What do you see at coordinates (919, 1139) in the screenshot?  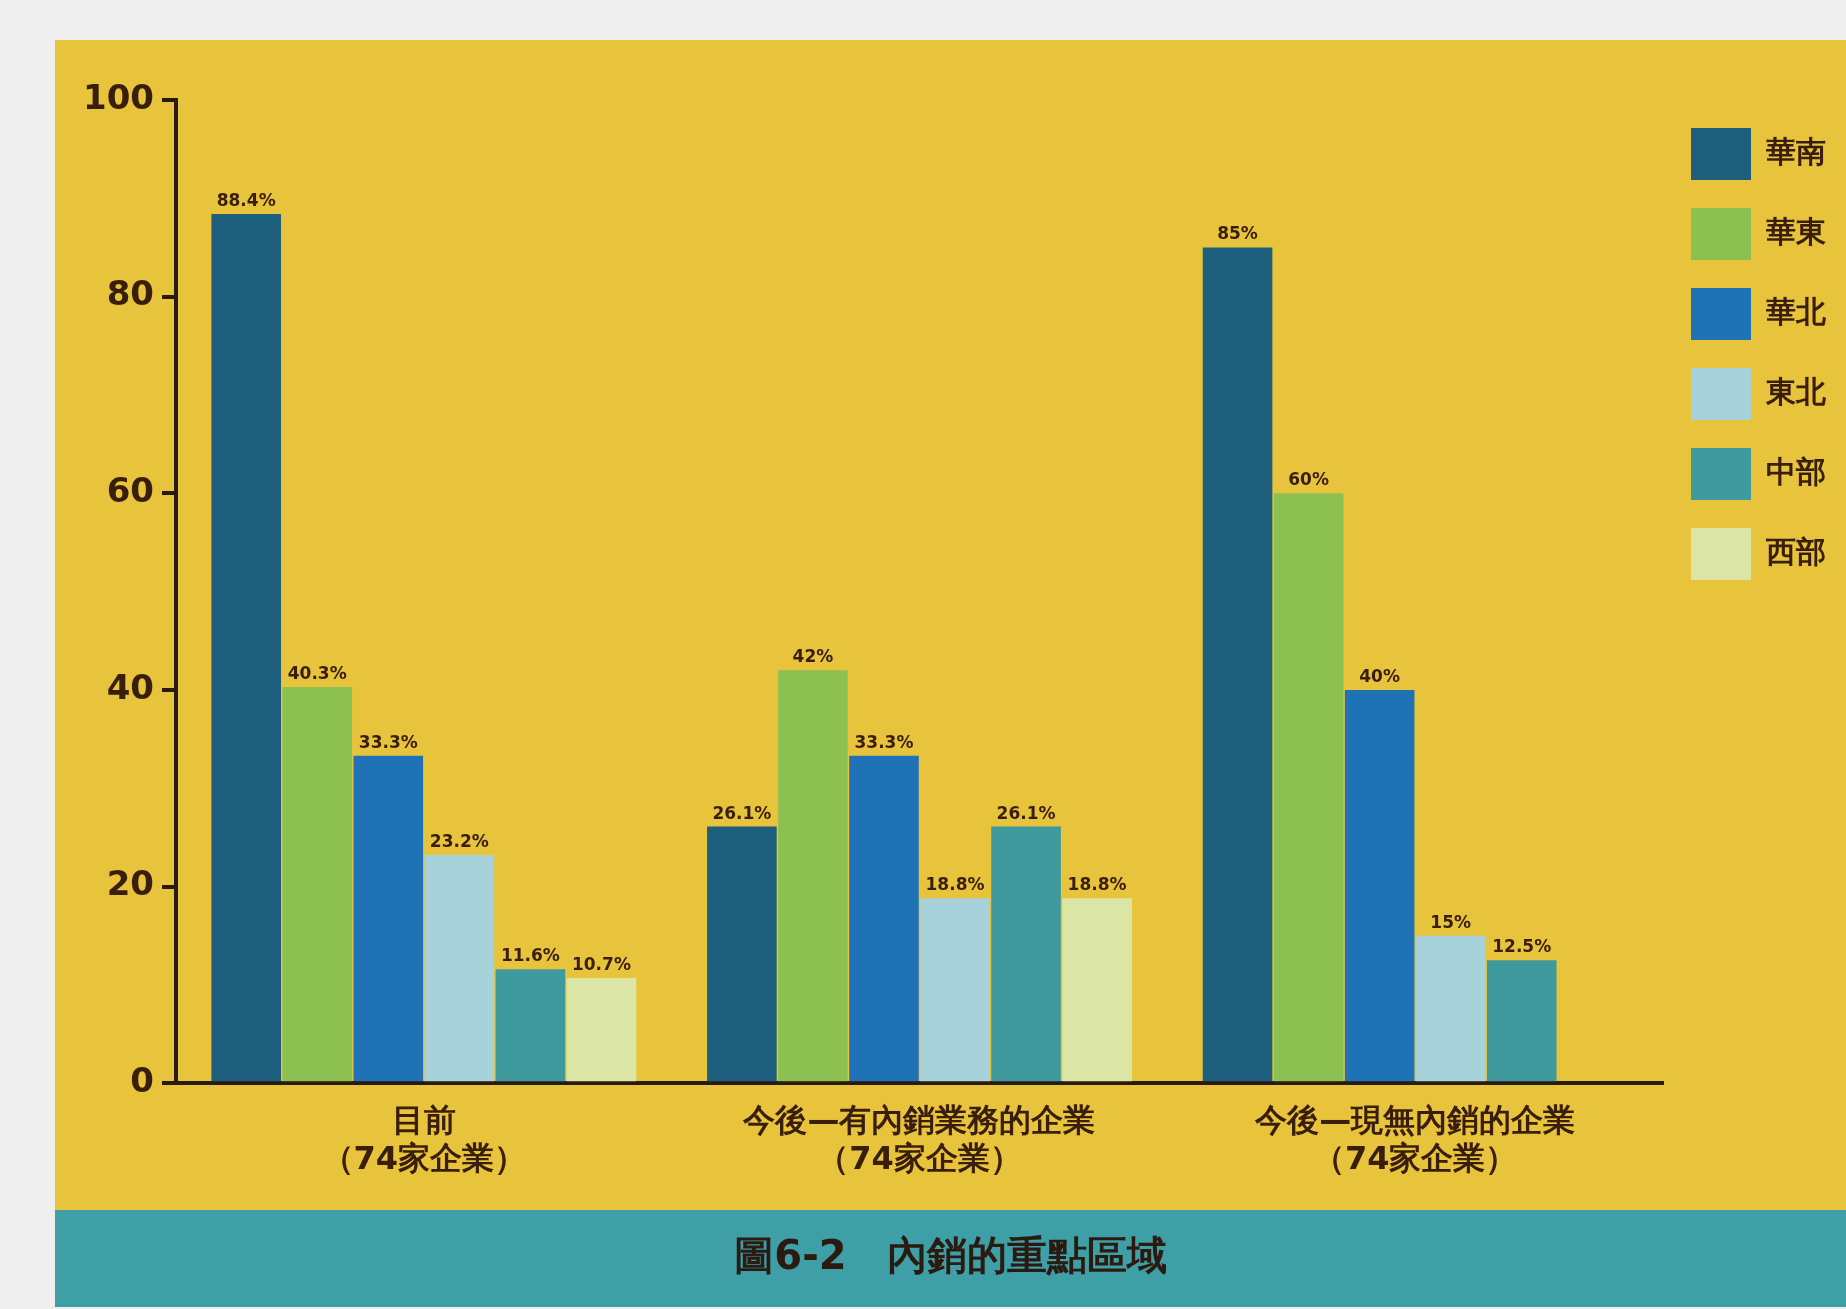 I see `x-tick-label: 今後—有內銷業務的企業（74家企業）` at bounding box center [919, 1139].